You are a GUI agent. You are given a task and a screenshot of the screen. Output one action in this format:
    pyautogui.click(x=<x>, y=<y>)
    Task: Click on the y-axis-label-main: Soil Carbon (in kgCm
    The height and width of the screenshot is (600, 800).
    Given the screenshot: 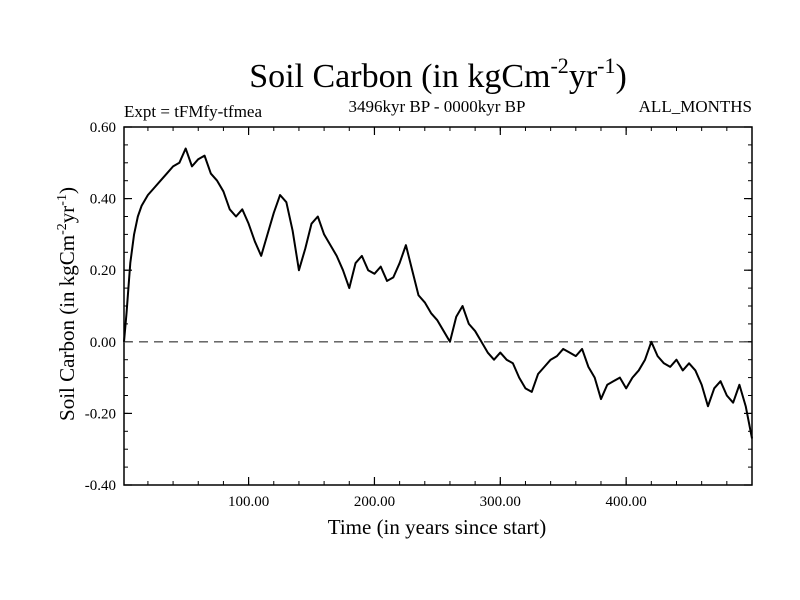 What is the action you would take?
    pyautogui.click(x=67, y=328)
    